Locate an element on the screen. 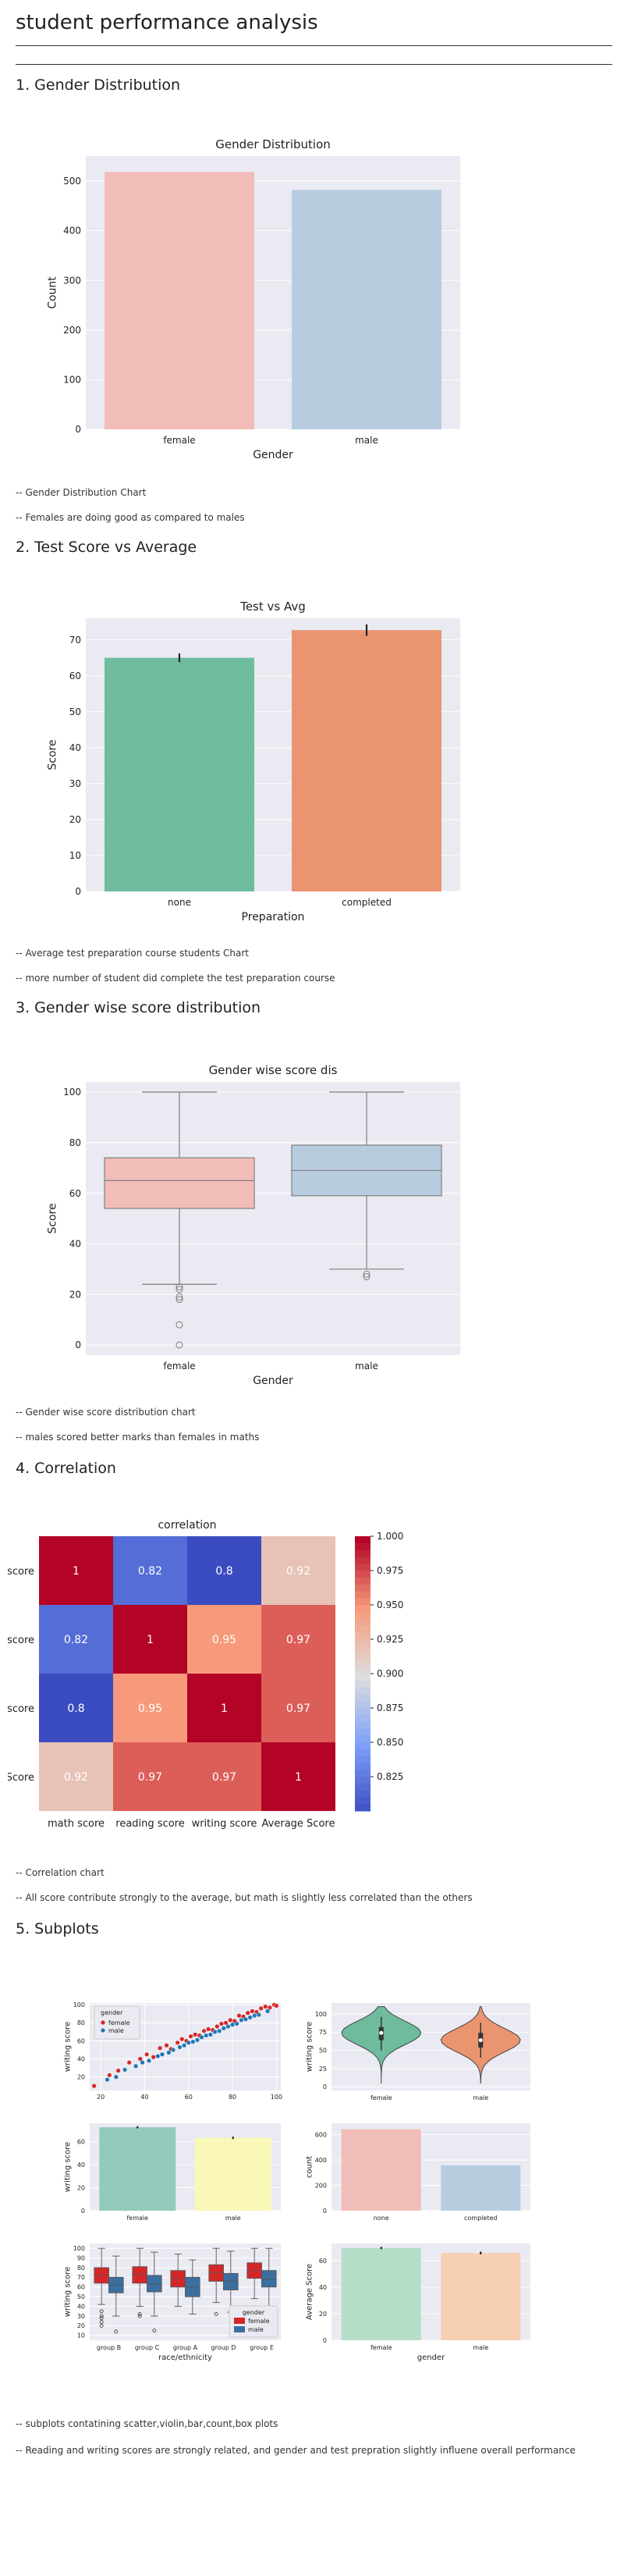  x-tick-label: completed is located at coordinates (367, 902).